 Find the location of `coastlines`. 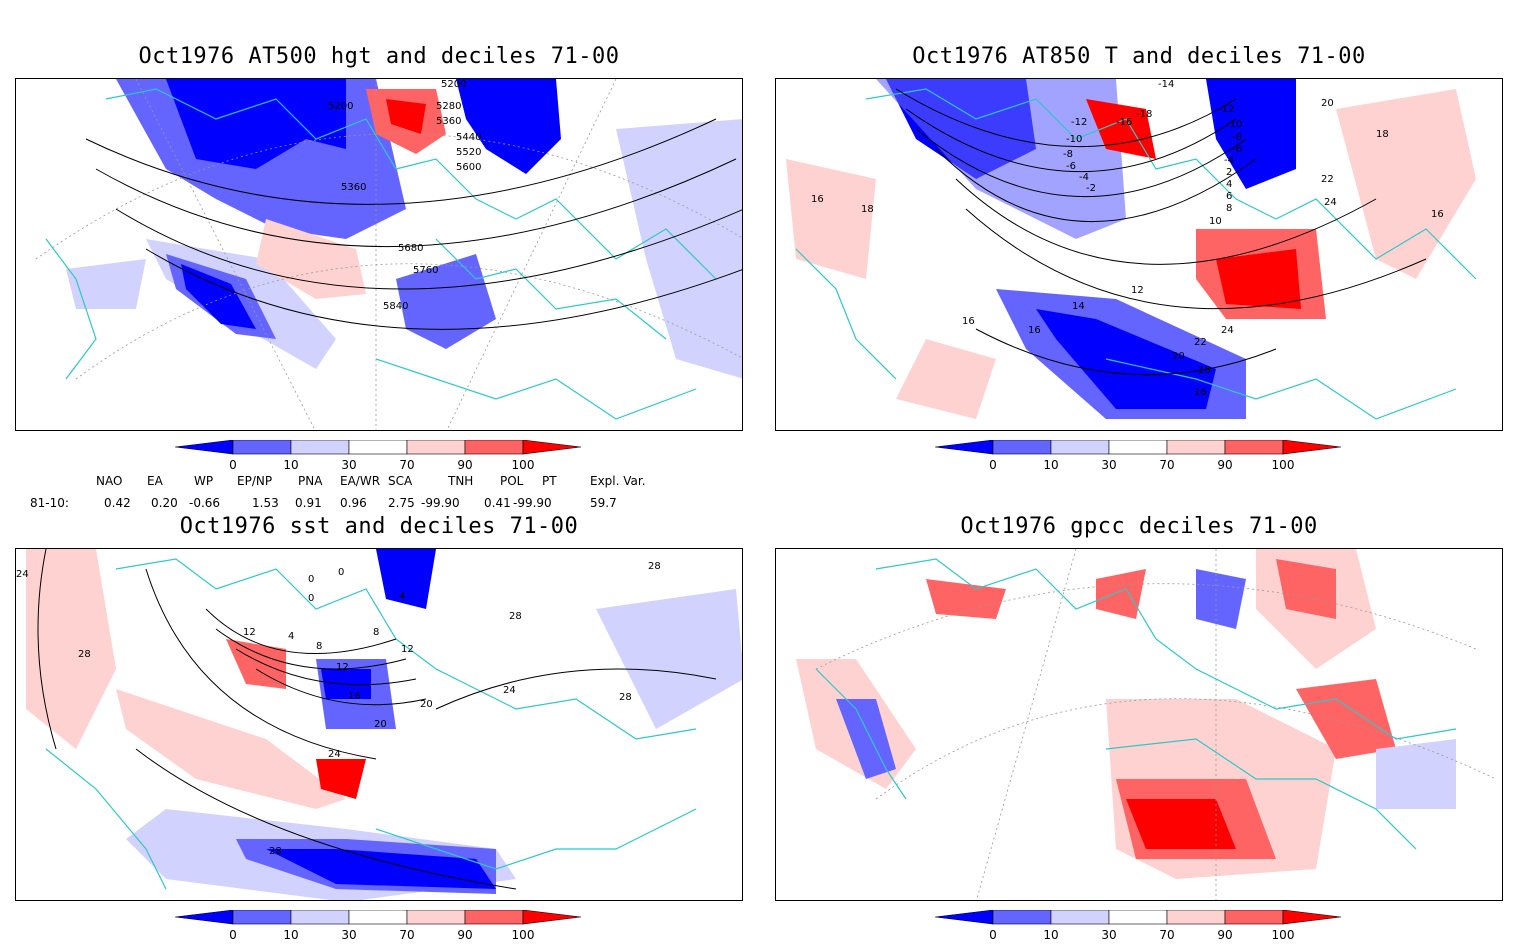

coastlines is located at coordinates (1136, 704).